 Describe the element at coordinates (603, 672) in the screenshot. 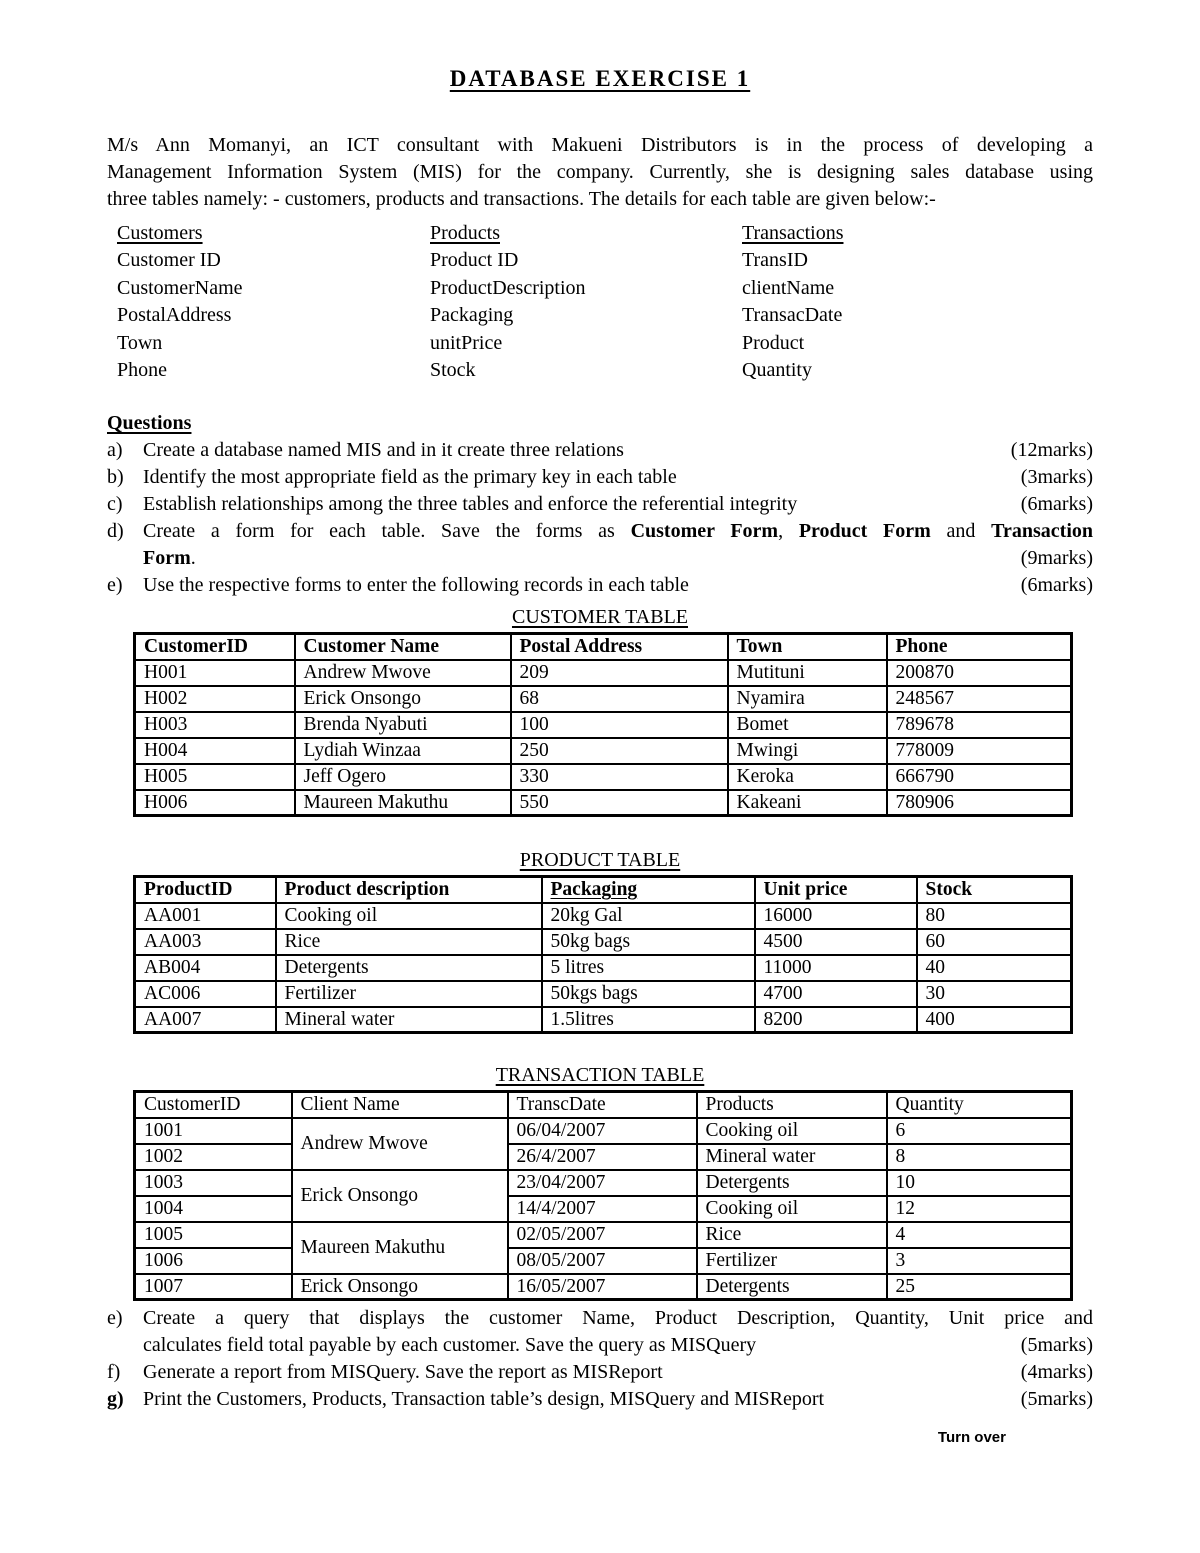

I see `table-row: H001 Andrew Mwove 209 Mutituni 200870` at that location.